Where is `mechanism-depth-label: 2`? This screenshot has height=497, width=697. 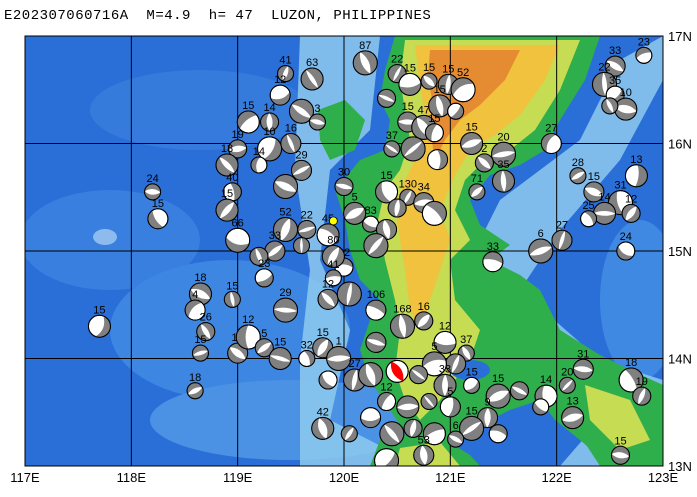 mechanism-depth-label: 2 is located at coordinates (484, 149).